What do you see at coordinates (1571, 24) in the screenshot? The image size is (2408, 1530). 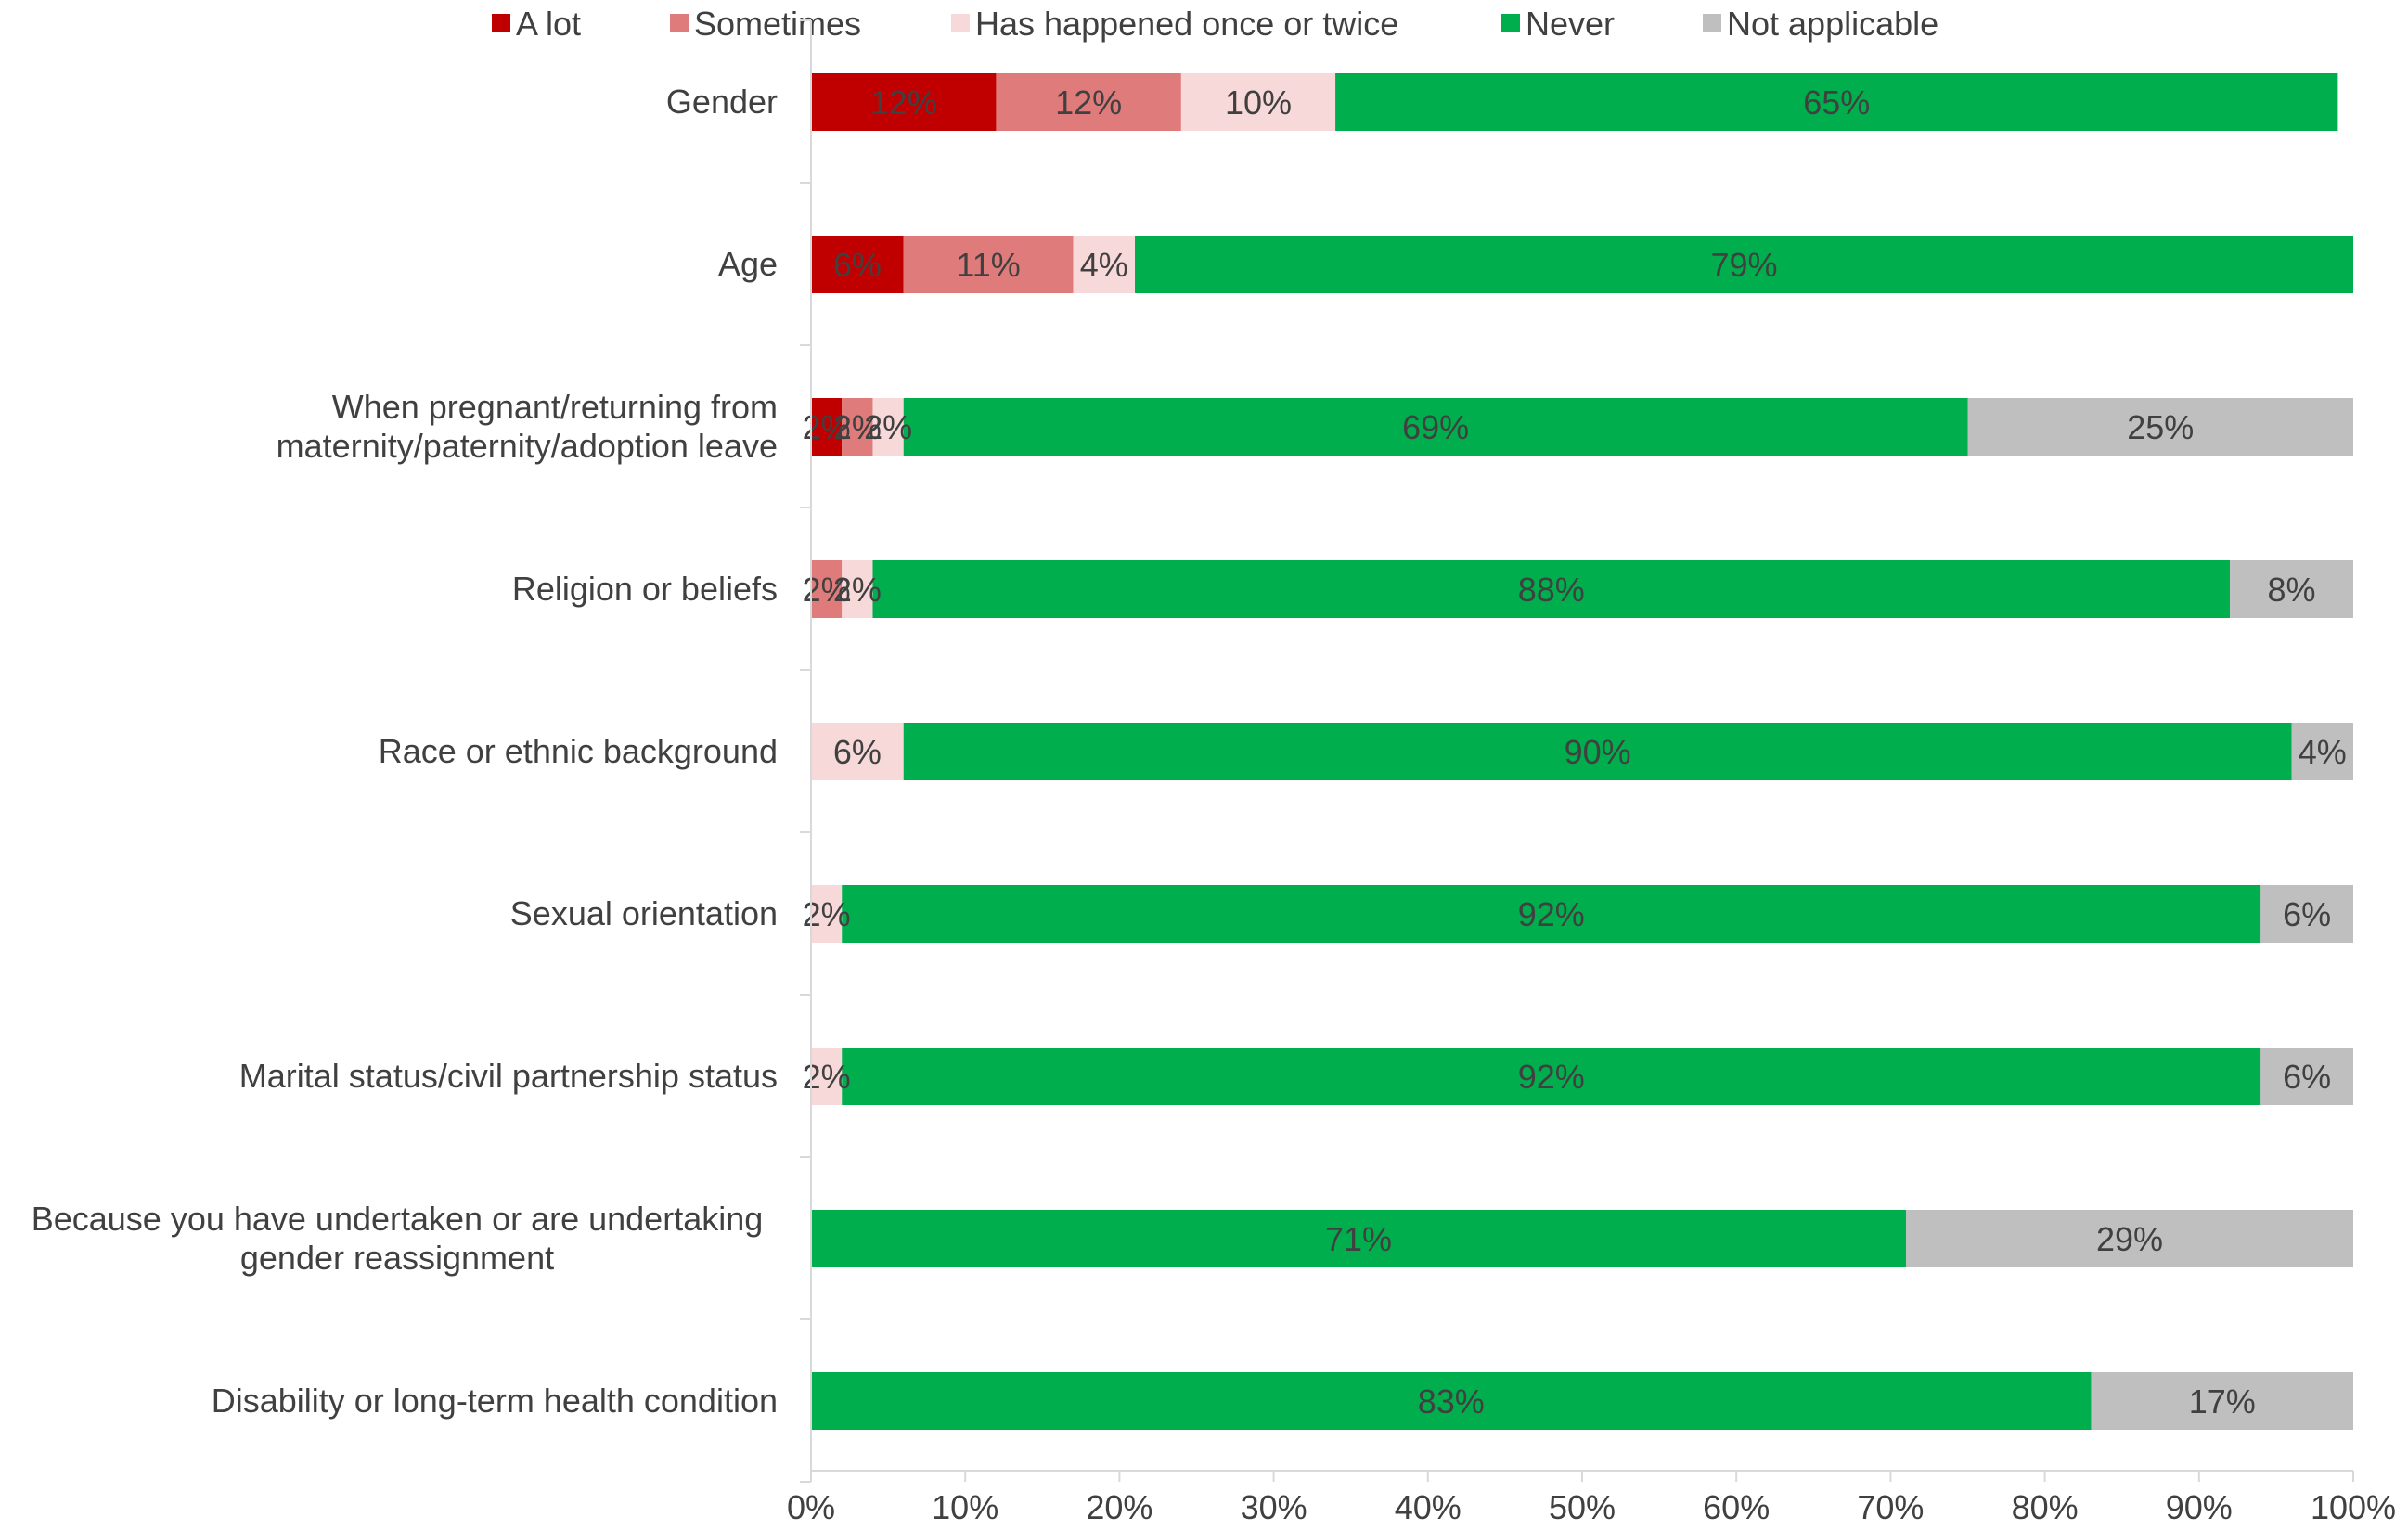 I see `legend-label-never: Never` at bounding box center [1571, 24].